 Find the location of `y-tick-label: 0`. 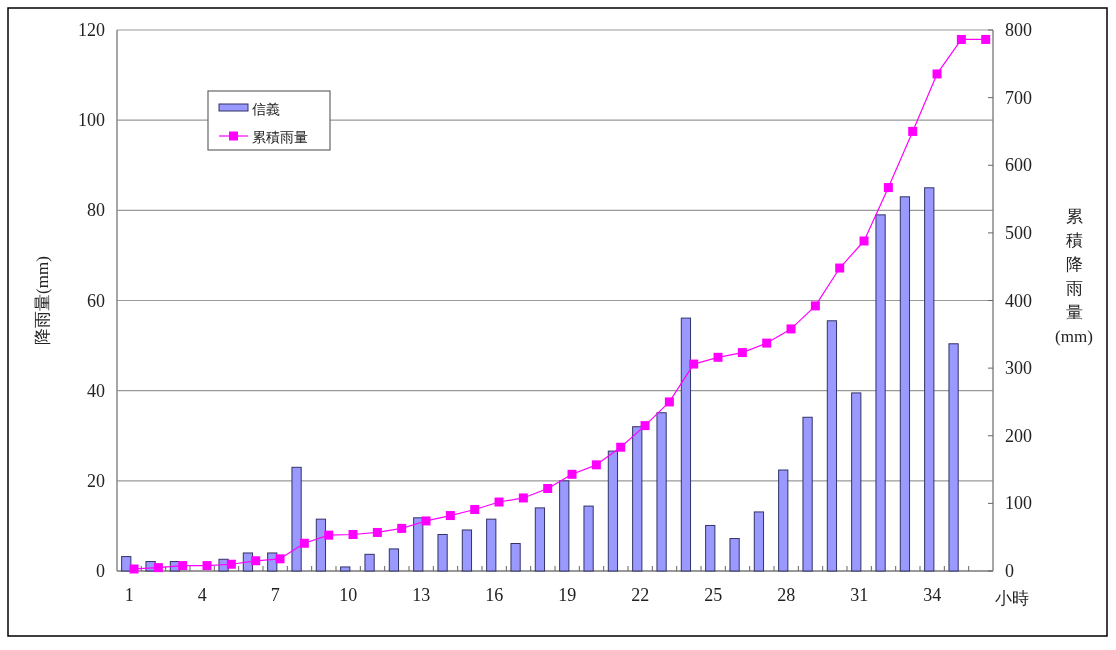

y-tick-label: 0 is located at coordinates (100, 571).